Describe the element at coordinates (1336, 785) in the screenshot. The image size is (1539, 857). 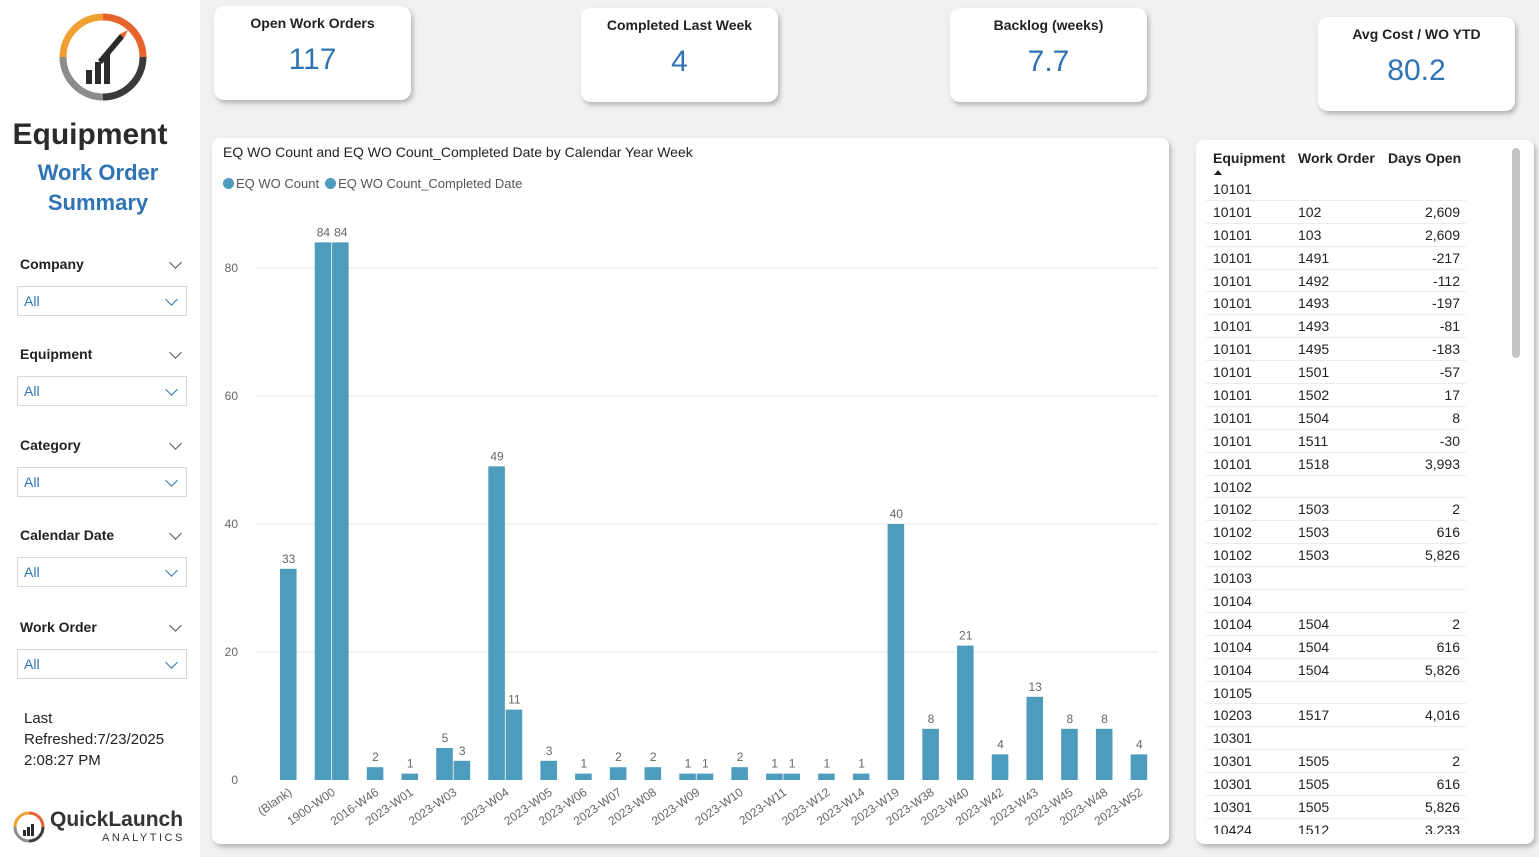
I see `table-row: 10301 1505 616` at that location.